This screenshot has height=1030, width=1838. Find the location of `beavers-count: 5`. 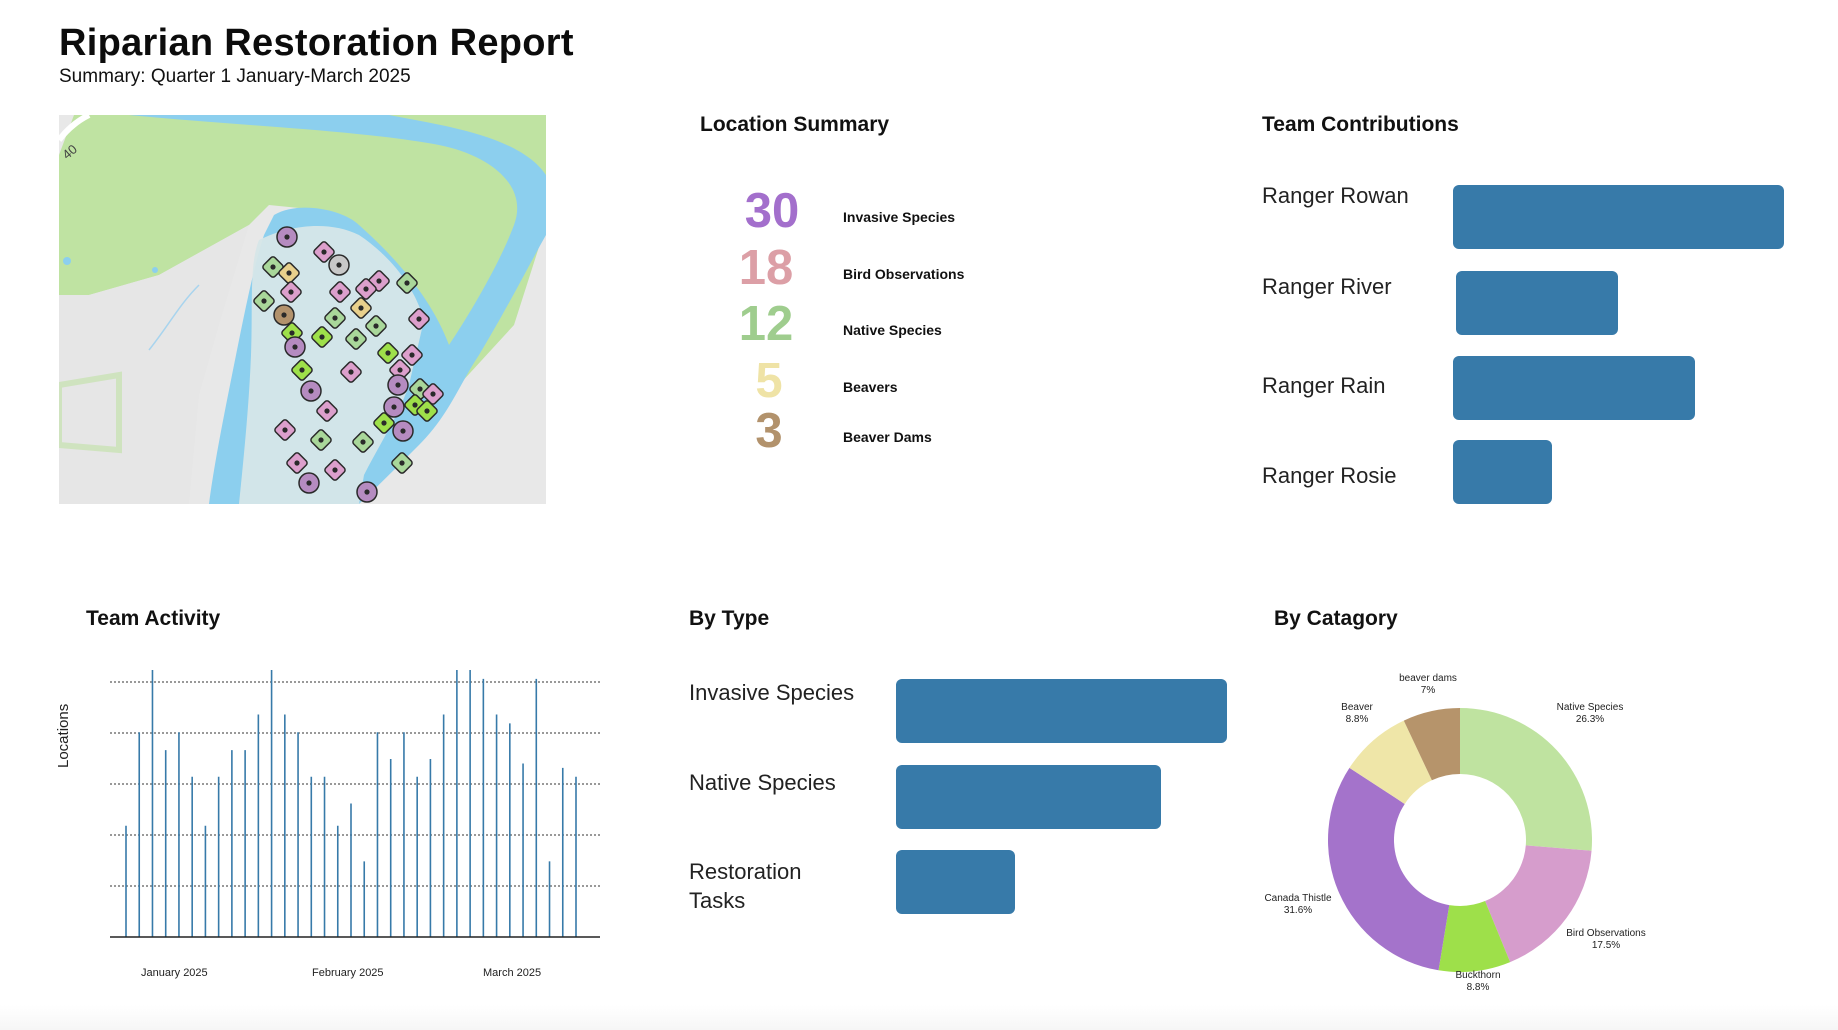

beavers-count: 5 is located at coordinates (769, 381).